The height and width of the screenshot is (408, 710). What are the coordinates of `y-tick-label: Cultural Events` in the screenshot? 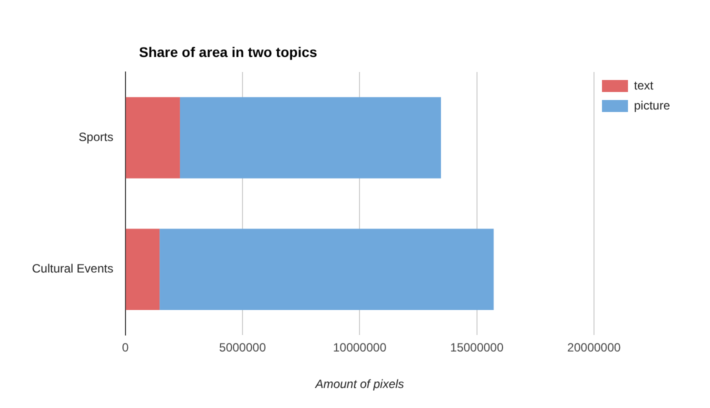 It's located at (73, 269).